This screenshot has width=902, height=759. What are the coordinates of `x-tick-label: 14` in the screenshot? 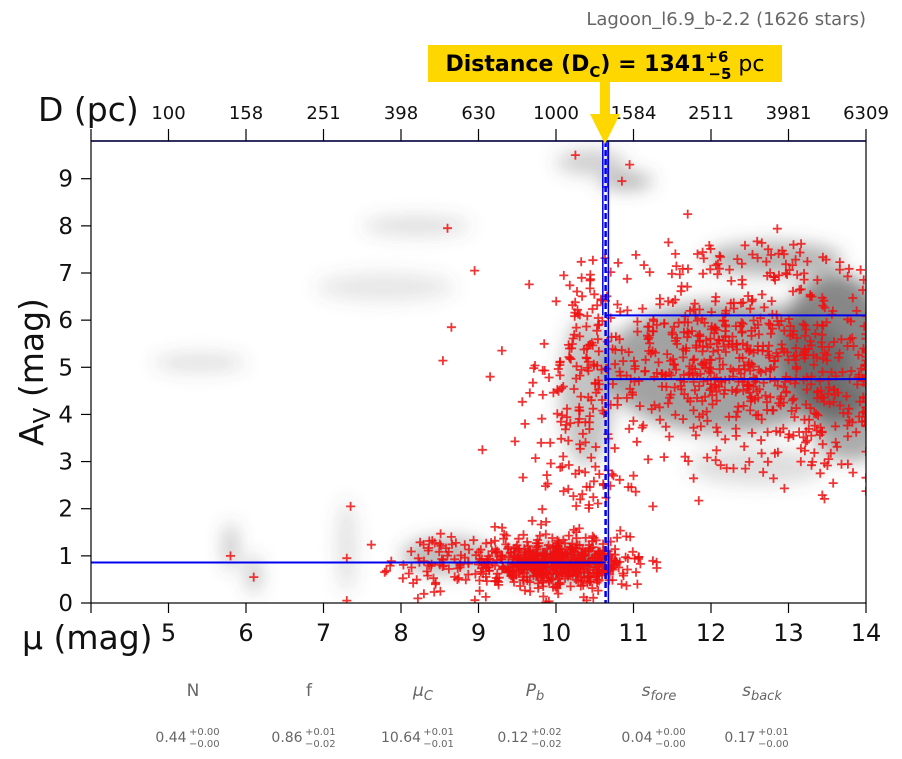 It's located at (866, 633).